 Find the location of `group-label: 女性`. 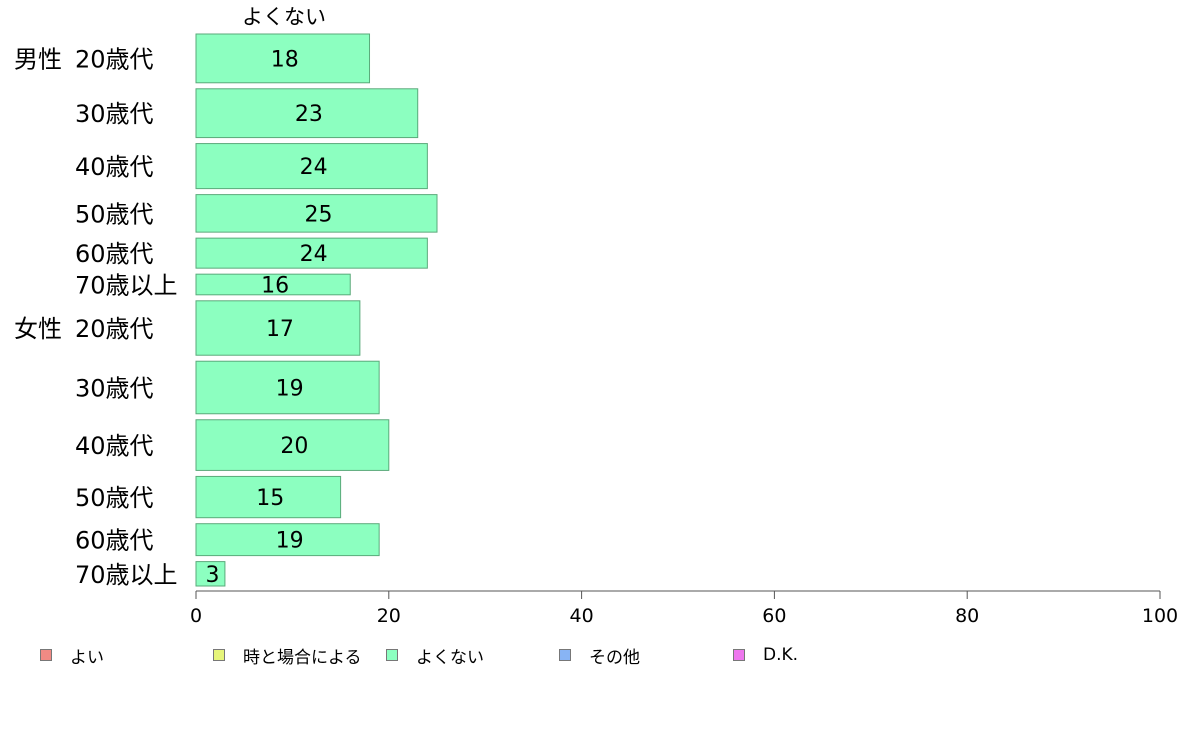

group-label: 女性 is located at coordinates (38, 329).